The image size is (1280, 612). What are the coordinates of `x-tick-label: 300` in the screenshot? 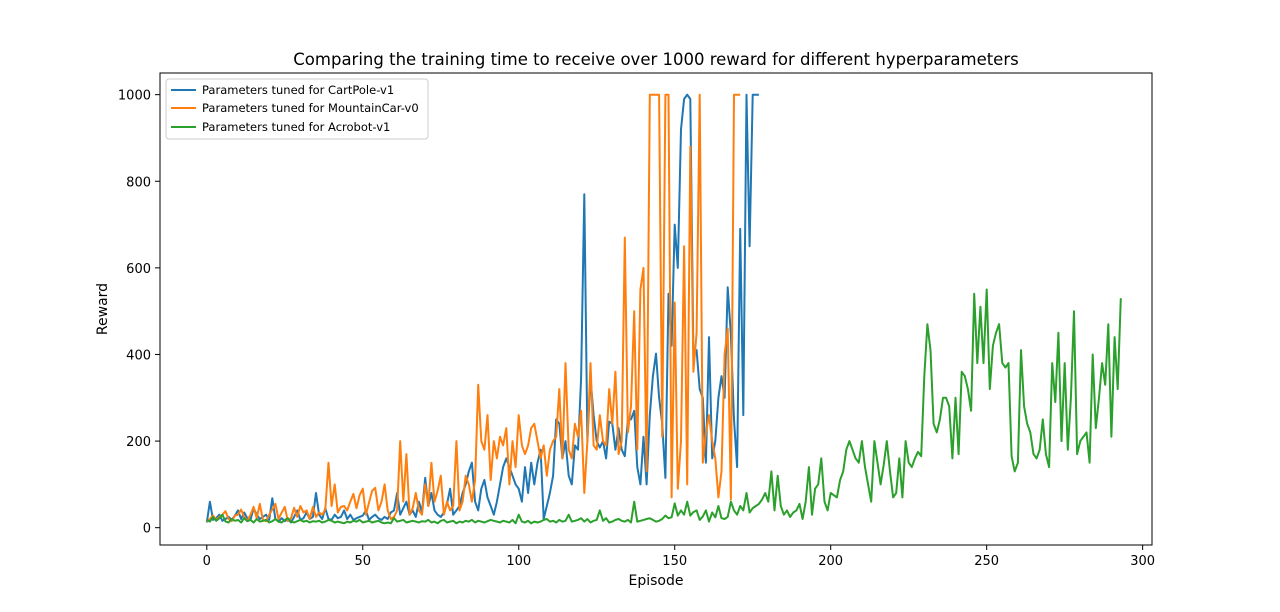 It's located at (1142, 561).